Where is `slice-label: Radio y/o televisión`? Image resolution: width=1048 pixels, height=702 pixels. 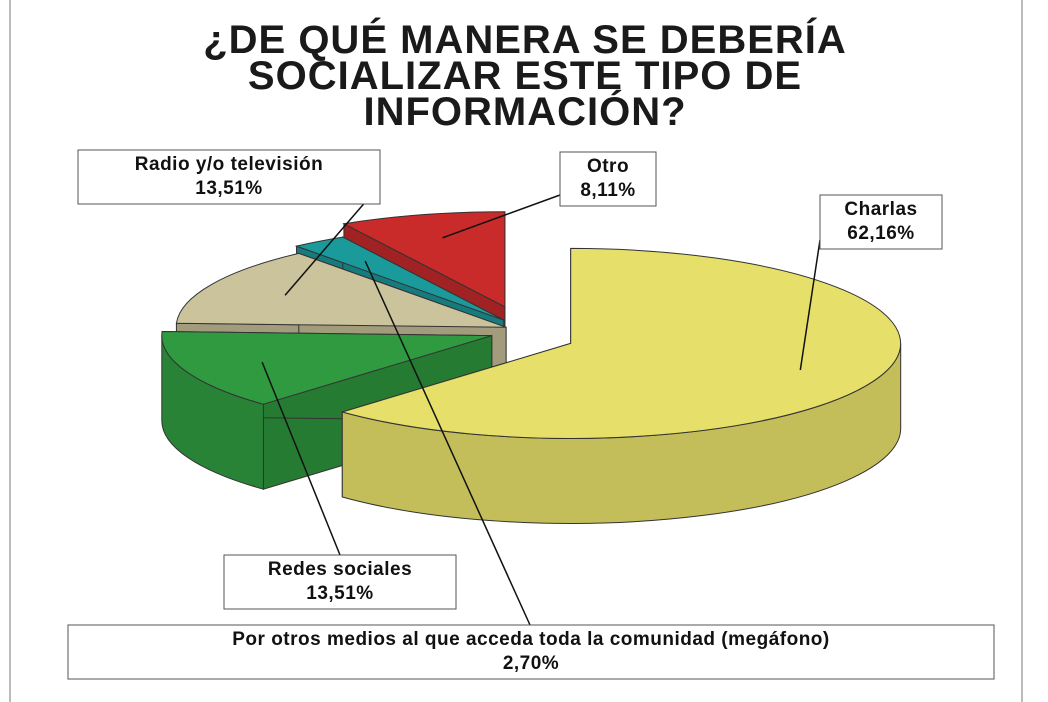
slice-label: Radio y/o televisión is located at coordinates (229, 164).